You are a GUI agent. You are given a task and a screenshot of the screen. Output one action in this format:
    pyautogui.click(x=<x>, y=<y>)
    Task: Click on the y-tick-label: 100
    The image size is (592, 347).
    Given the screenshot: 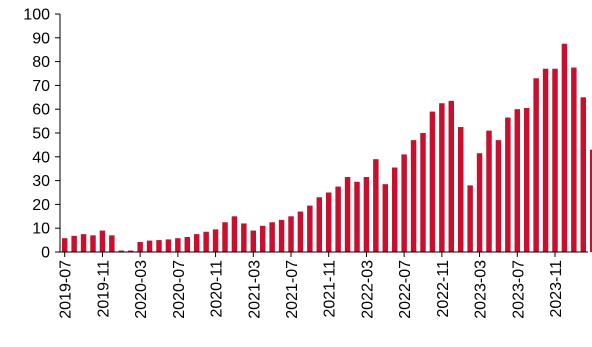 What is the action you would take?
    pyautogui.click(x=36, y=15)
    